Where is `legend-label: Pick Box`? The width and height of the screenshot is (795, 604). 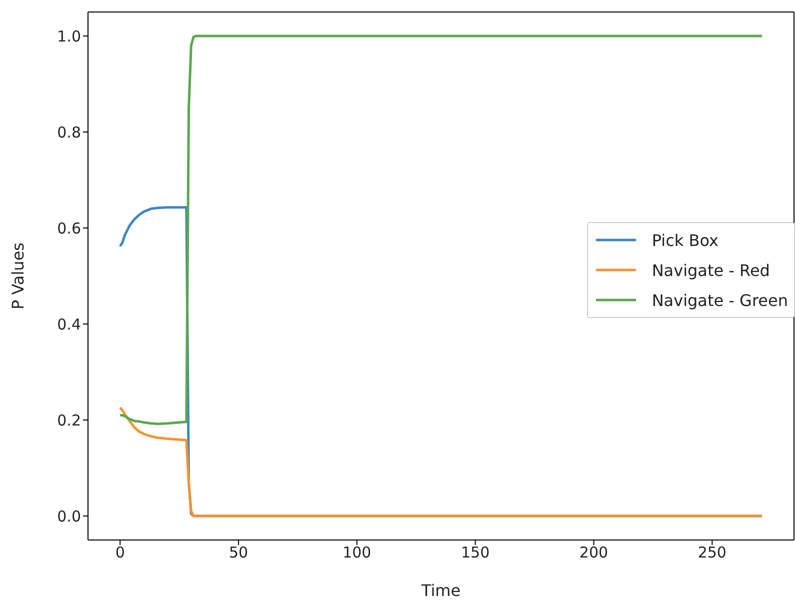
legend-label: Pick Box is located at coordinates (685, 240).